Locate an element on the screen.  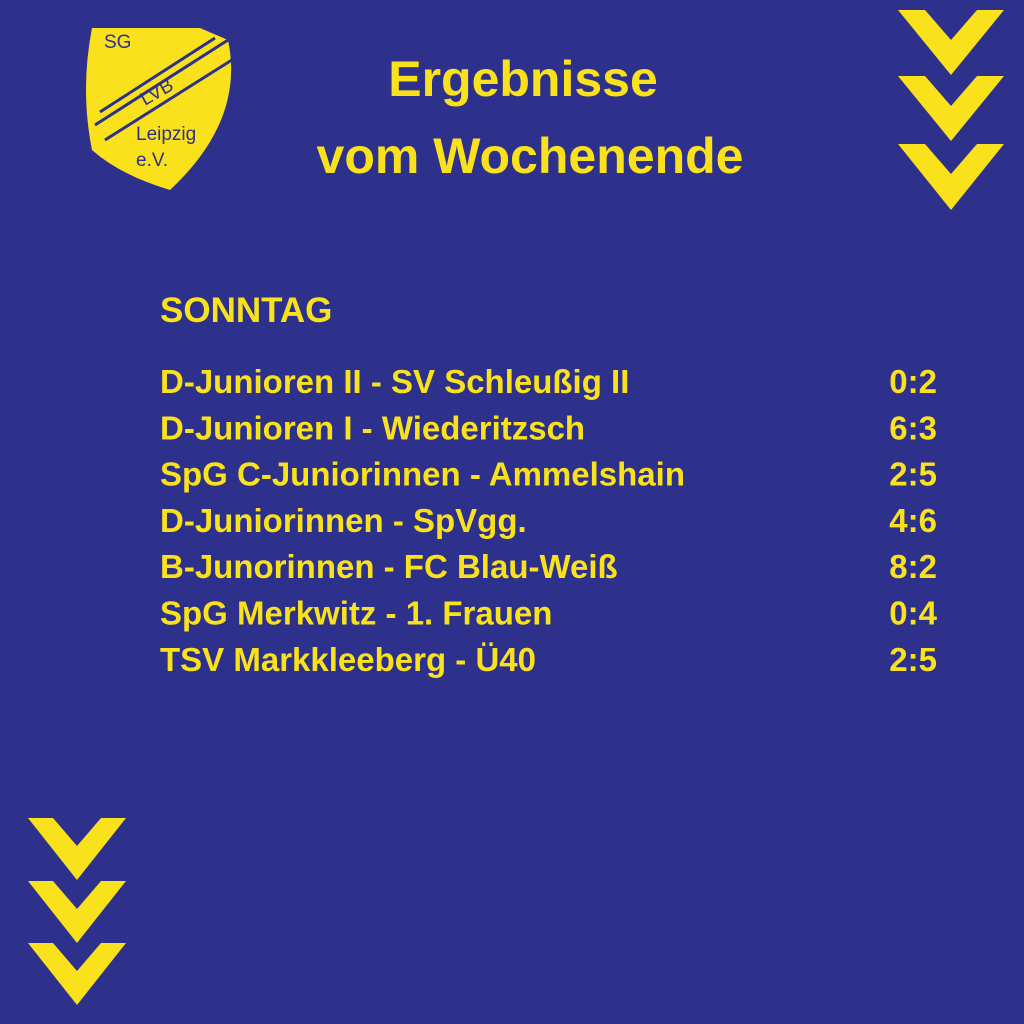
match: D-Junioren I - Wiederitzsch is located at coordinates (372, 427).